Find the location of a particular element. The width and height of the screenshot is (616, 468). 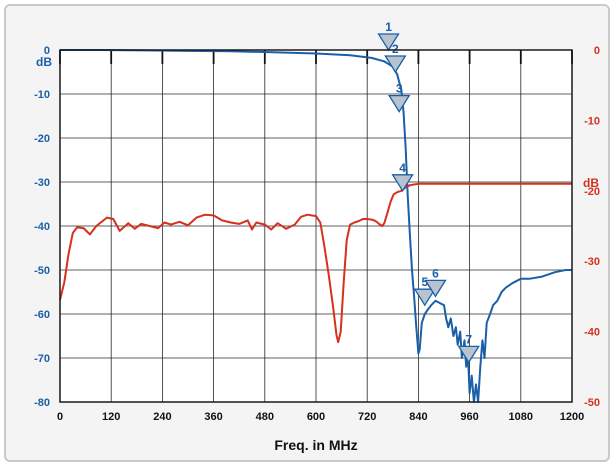

y-left-tick-label: -10 is located at coordinates (42, 95).